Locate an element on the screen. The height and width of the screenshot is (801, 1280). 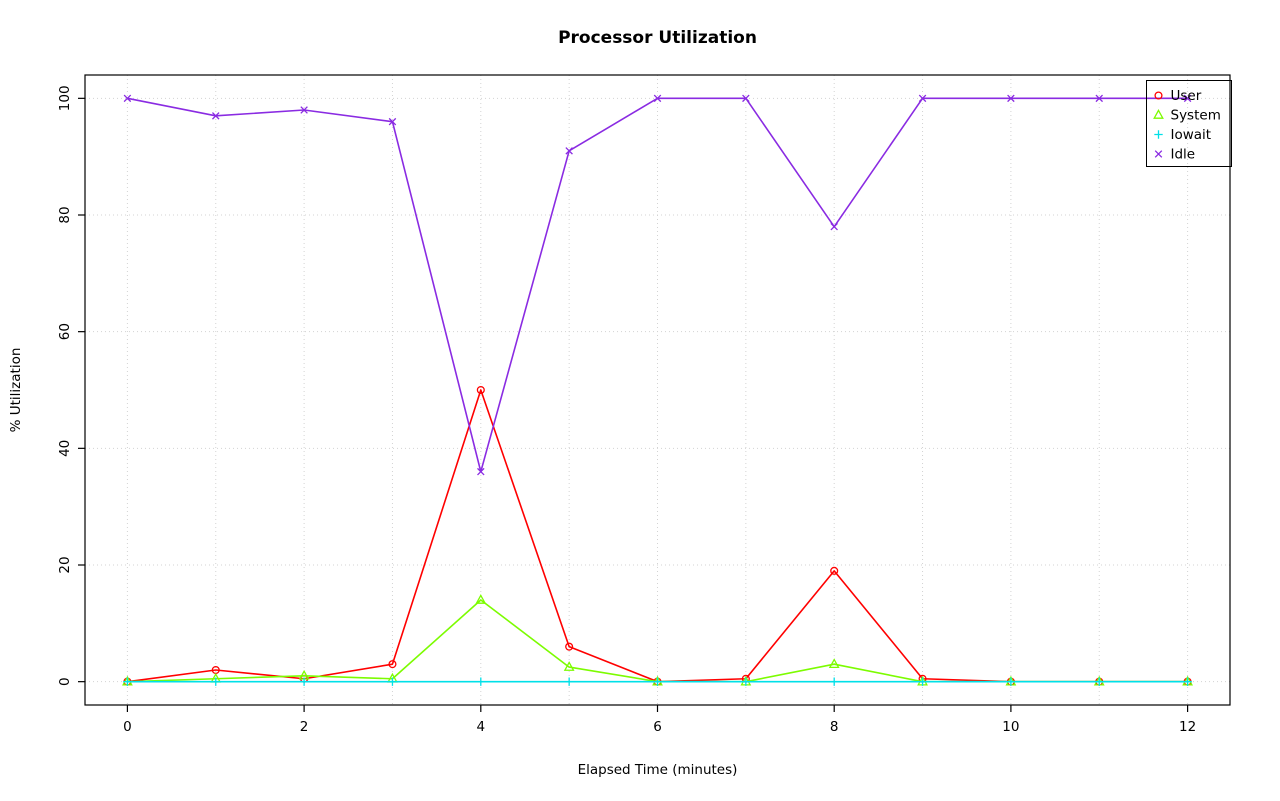
legend-box is located at coordinates (1189, 123).